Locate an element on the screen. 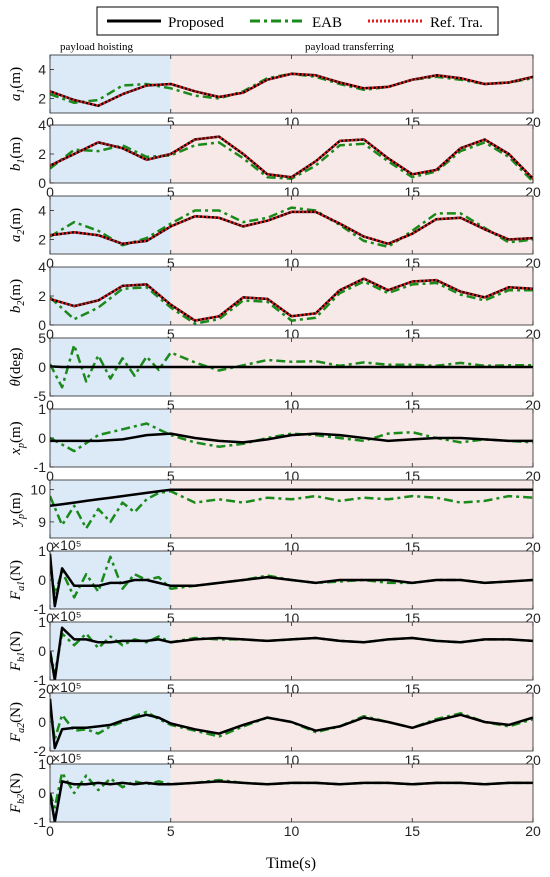 The width and height of the screenshot is (550, 877). y-axis-label: a1(m) is located at coordinates (17, 84).